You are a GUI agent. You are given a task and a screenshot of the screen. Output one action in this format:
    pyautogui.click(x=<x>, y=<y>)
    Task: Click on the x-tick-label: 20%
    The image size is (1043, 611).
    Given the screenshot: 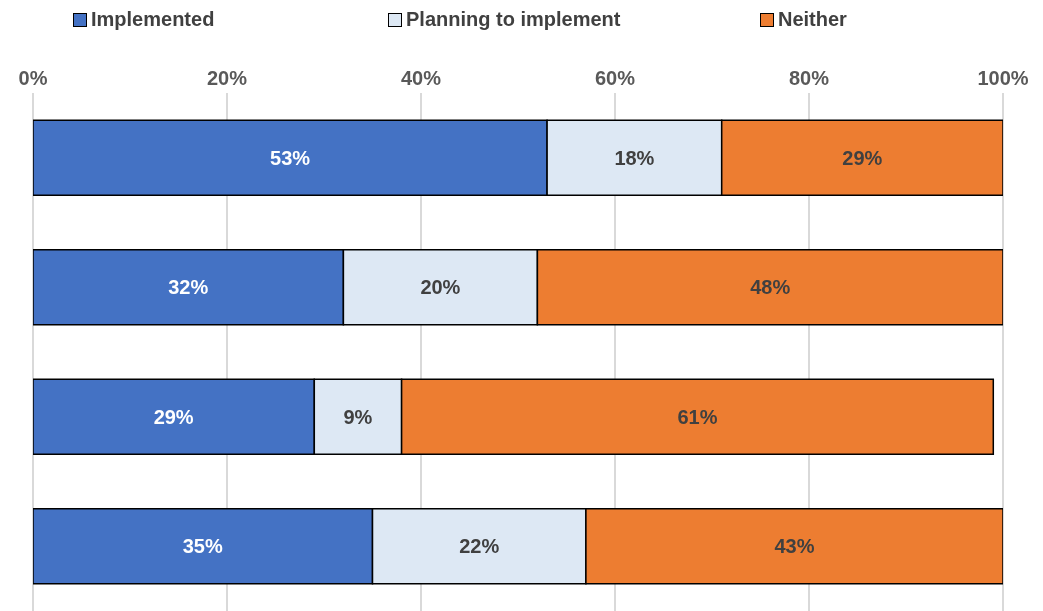 What is the action you would take?
    pyautogui.click(x=227, y=78)
    